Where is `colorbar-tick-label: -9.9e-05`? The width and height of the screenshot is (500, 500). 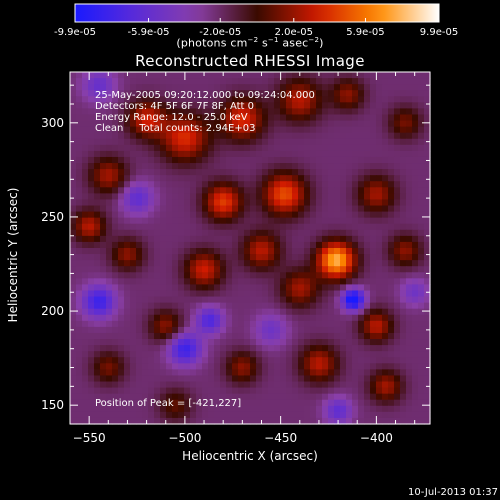 colorbar-tick-label: -9.9e-05 is located at coordinates (75, 32).